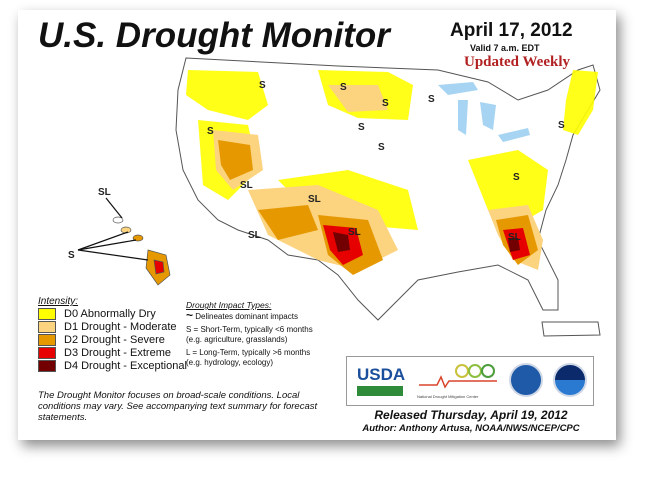  Describe the element at coordinates (570, 380) in the screenshot. I see `noaa-logo-icon` at that location.